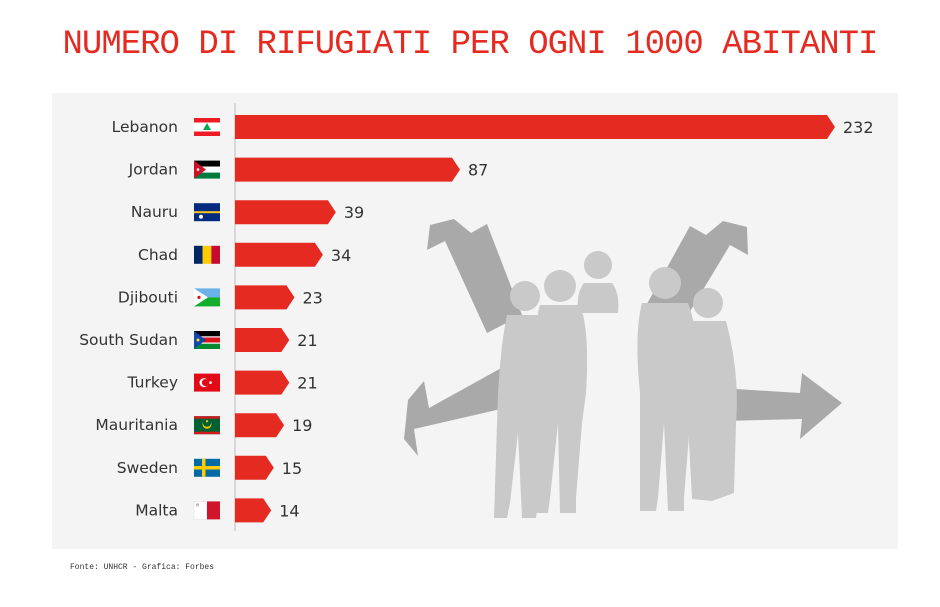 Image resolution: width=940 pixels, height=607 pixels. What do you see at coordinates (207, 297) in the screenshot?
I see `djibouti-flag-icon` at bounding box center [207, 297].